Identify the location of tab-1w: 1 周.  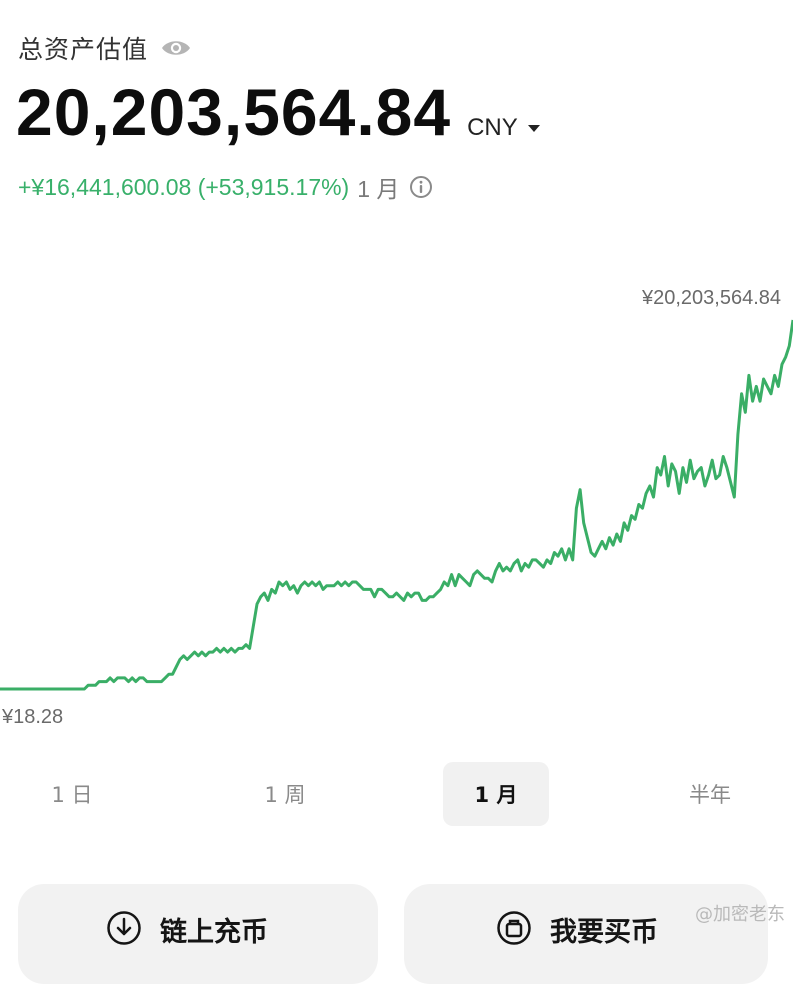
(285, 794).